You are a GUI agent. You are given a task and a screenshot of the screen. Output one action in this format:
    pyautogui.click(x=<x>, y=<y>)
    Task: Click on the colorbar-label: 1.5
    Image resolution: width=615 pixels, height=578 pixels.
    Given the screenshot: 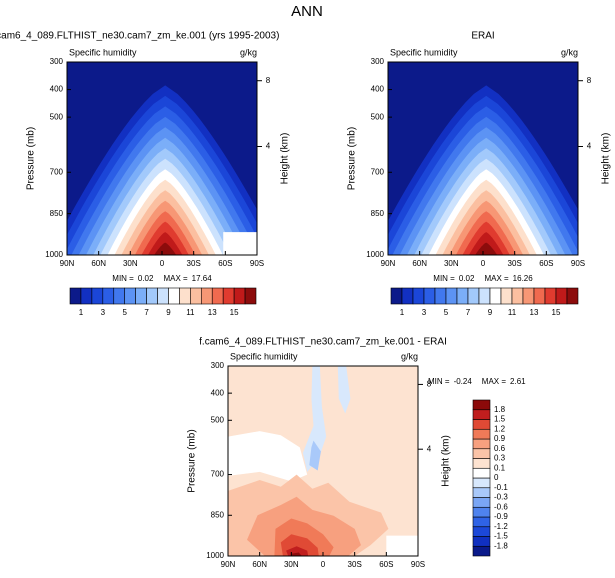 What is the action you would take?
    pyautogui.click(x=500, y=419)
    